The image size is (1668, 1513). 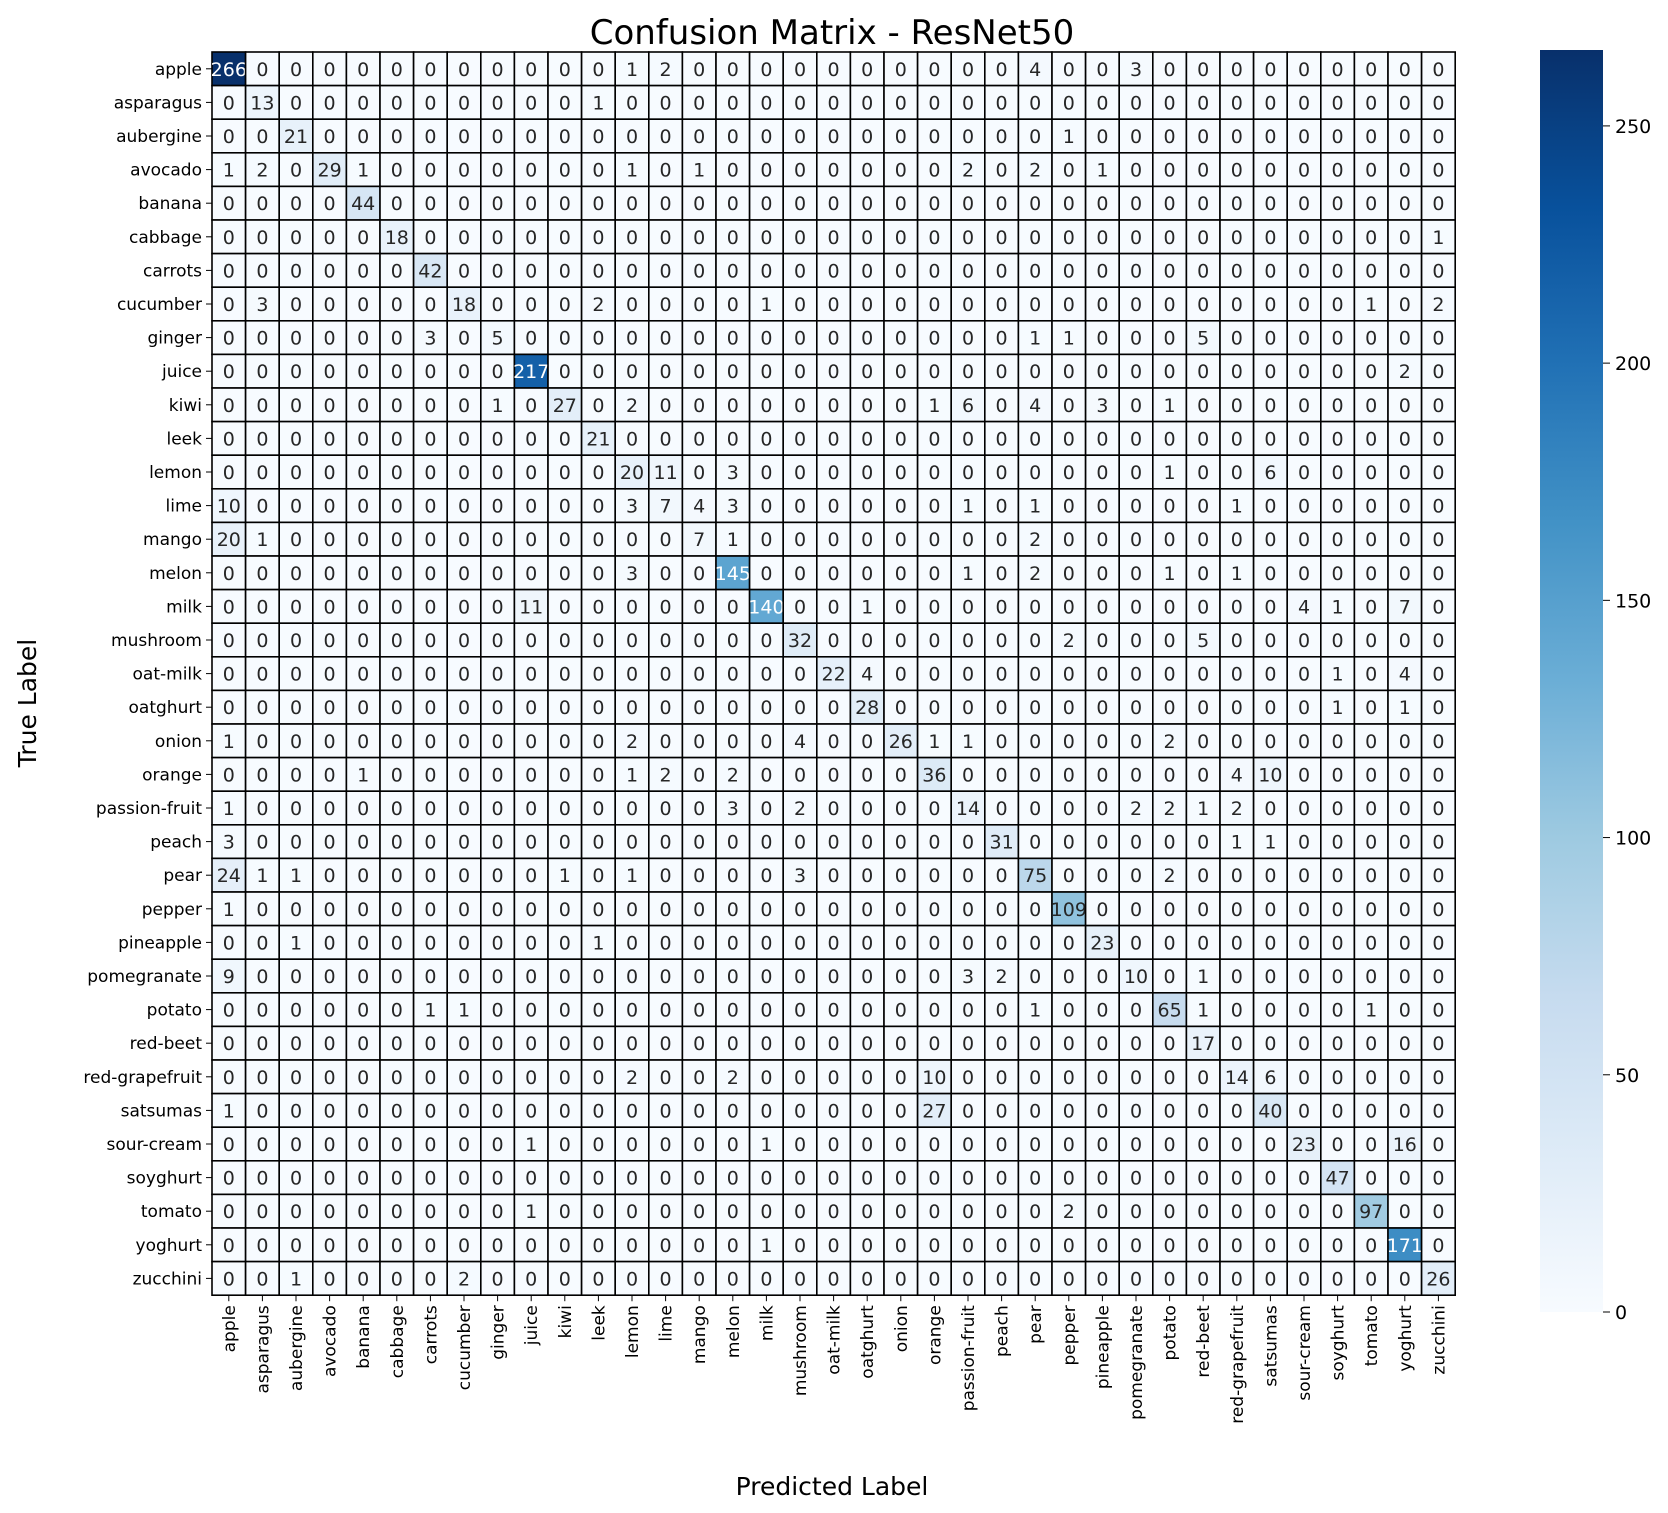 What do you see at coordinates (1036, 1324) in the screenshot?
I see `x-tick-label: pear` at bounding box center [1036, 1324].